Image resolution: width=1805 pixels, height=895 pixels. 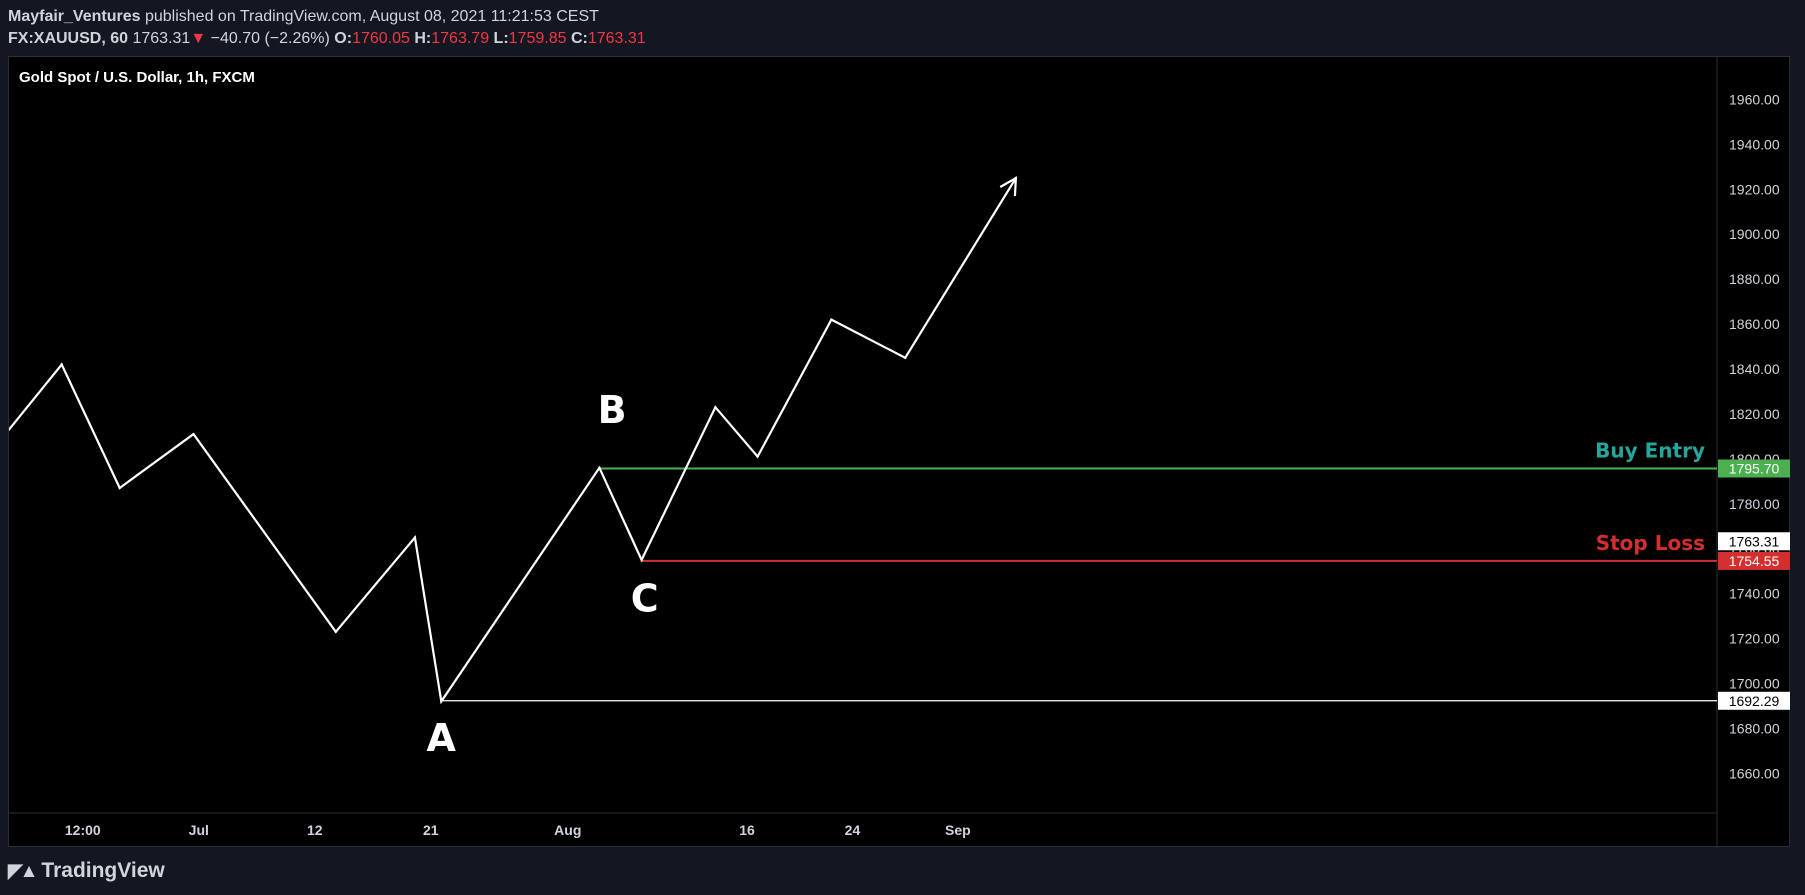 What do you see at coordinates (1754, 683) in the screenshot?
I see `y-tick-label: 1700.00` at bounding box center [1754, 683].